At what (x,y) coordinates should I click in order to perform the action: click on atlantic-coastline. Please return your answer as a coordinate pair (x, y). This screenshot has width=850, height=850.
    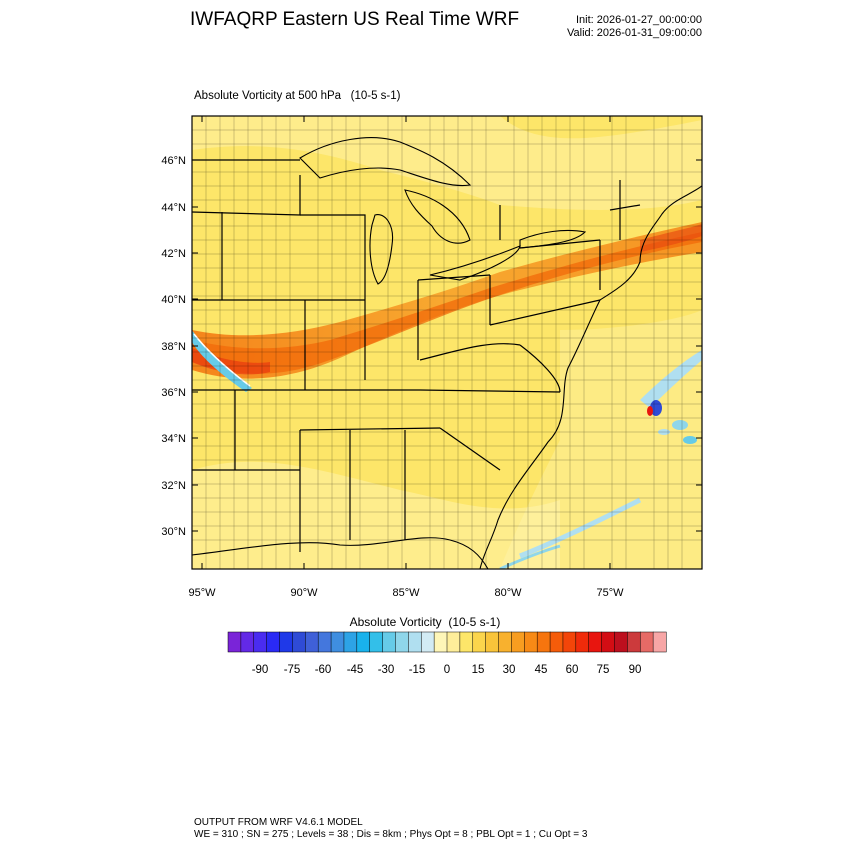
    Looking at the image, I should click on (590, 377).